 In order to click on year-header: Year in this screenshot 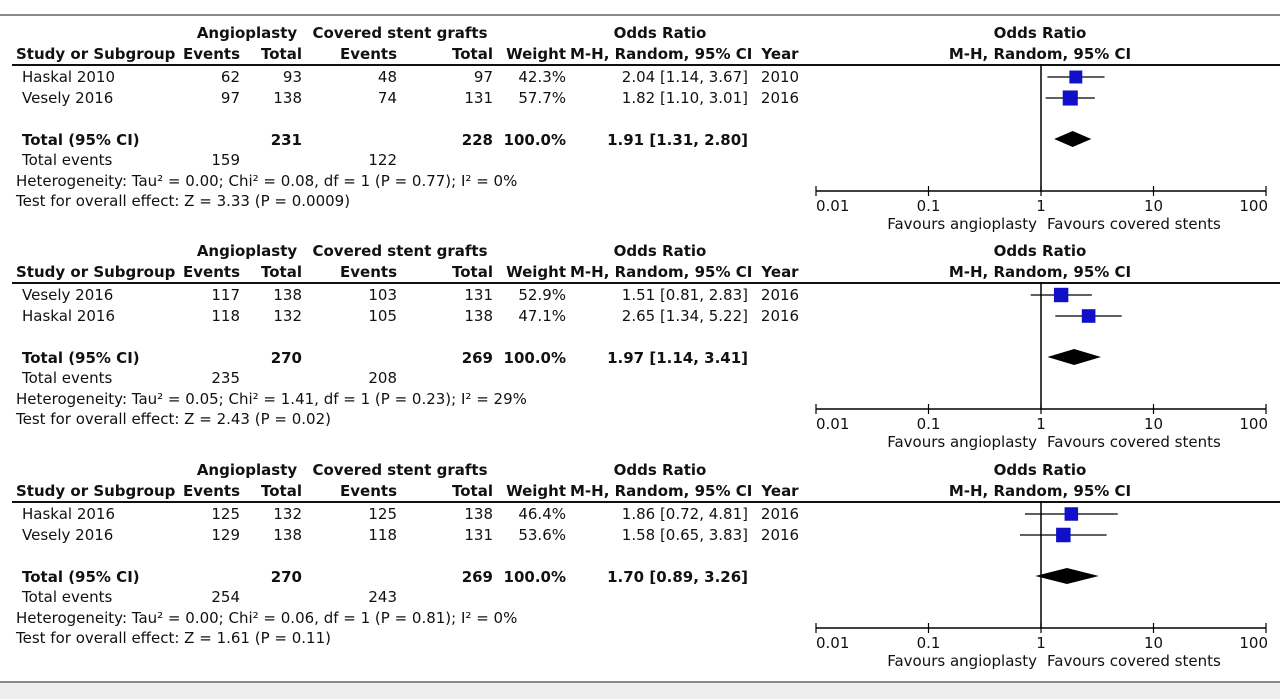, I will do `click(780, 272)`.